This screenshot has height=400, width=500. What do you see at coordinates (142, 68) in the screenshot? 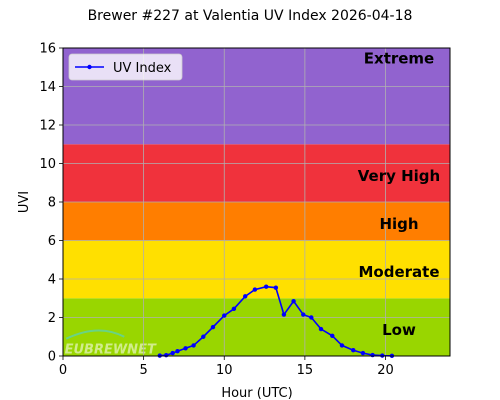
I see `legend-label: UV Index` at bounding box center [142, 68].